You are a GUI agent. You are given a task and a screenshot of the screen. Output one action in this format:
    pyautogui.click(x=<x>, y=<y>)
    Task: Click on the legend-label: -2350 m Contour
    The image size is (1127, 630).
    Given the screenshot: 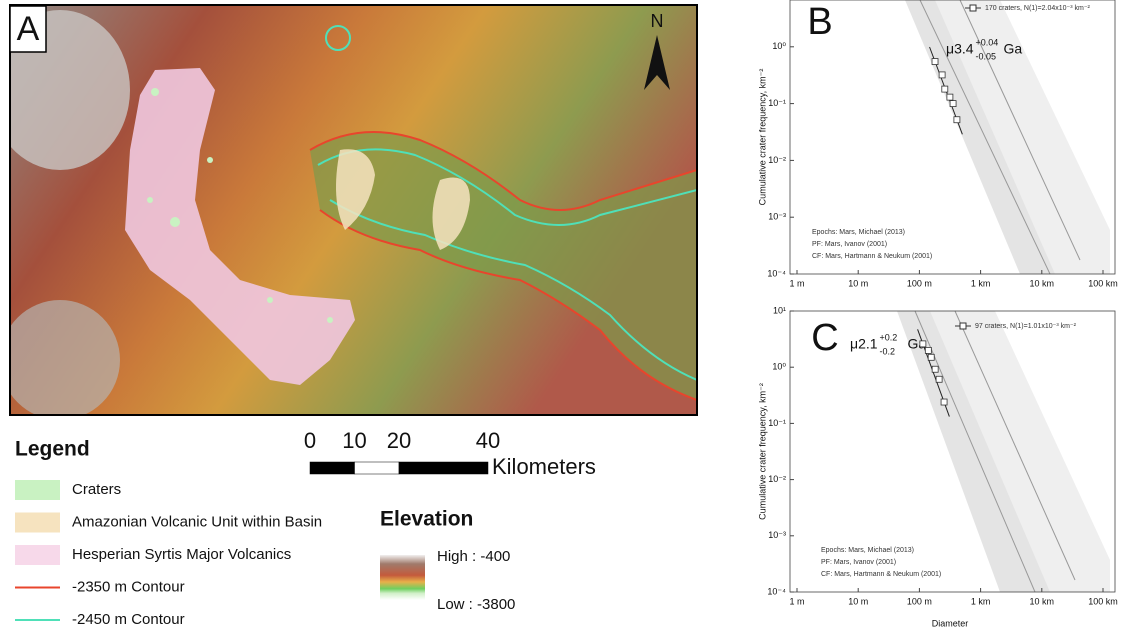 What is the action you would take?
    pyautogui.click(x=128, y=586)
    